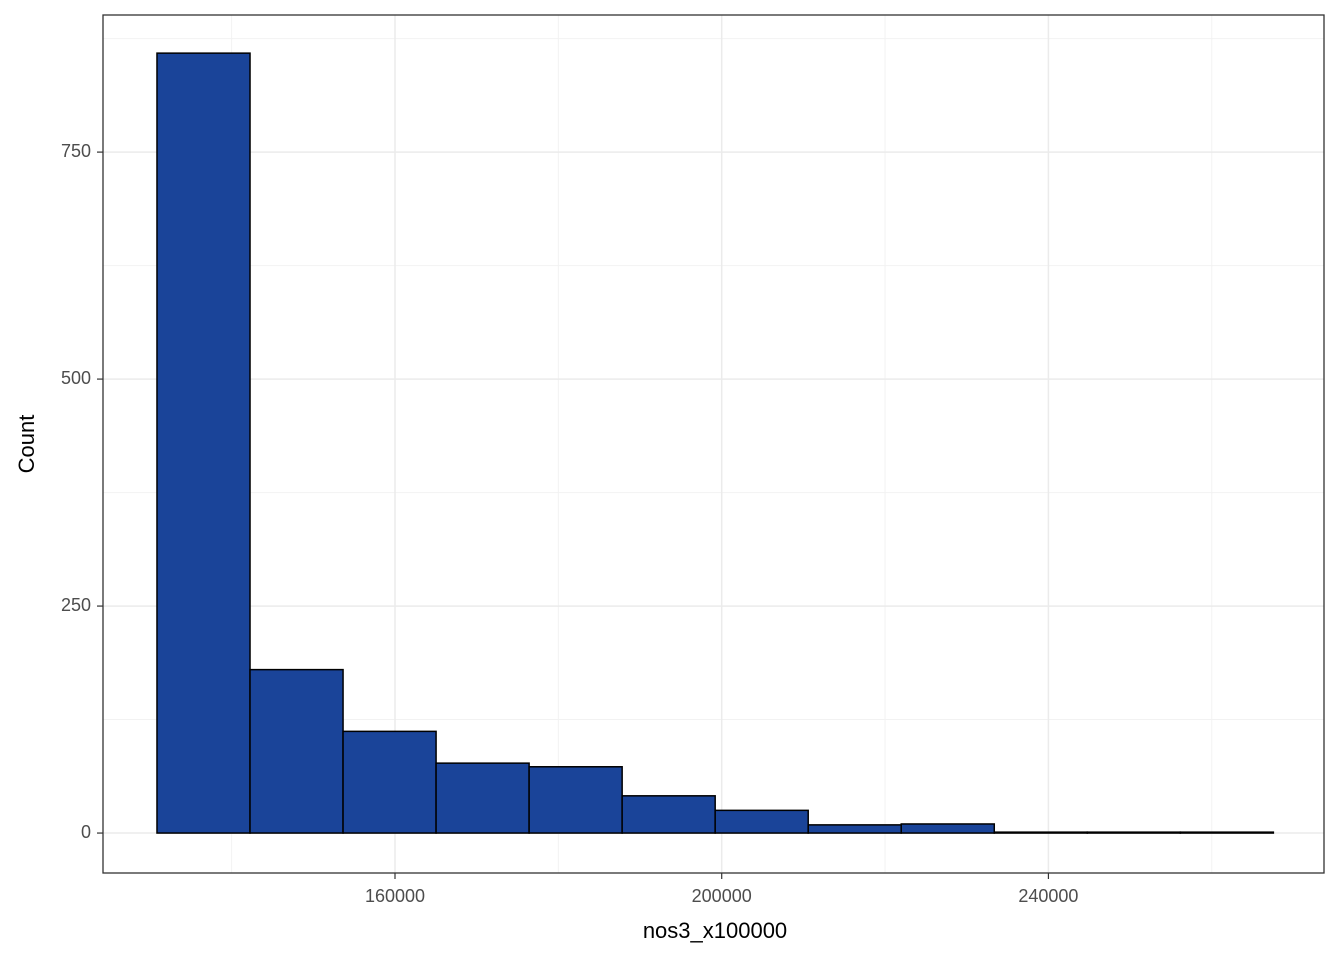 This screenshot has width=1344, height=960. What do you see at coordinates (86, 832) in the screenshot?
I see `y-tick-label: 0` at bounding box center [86, 832].